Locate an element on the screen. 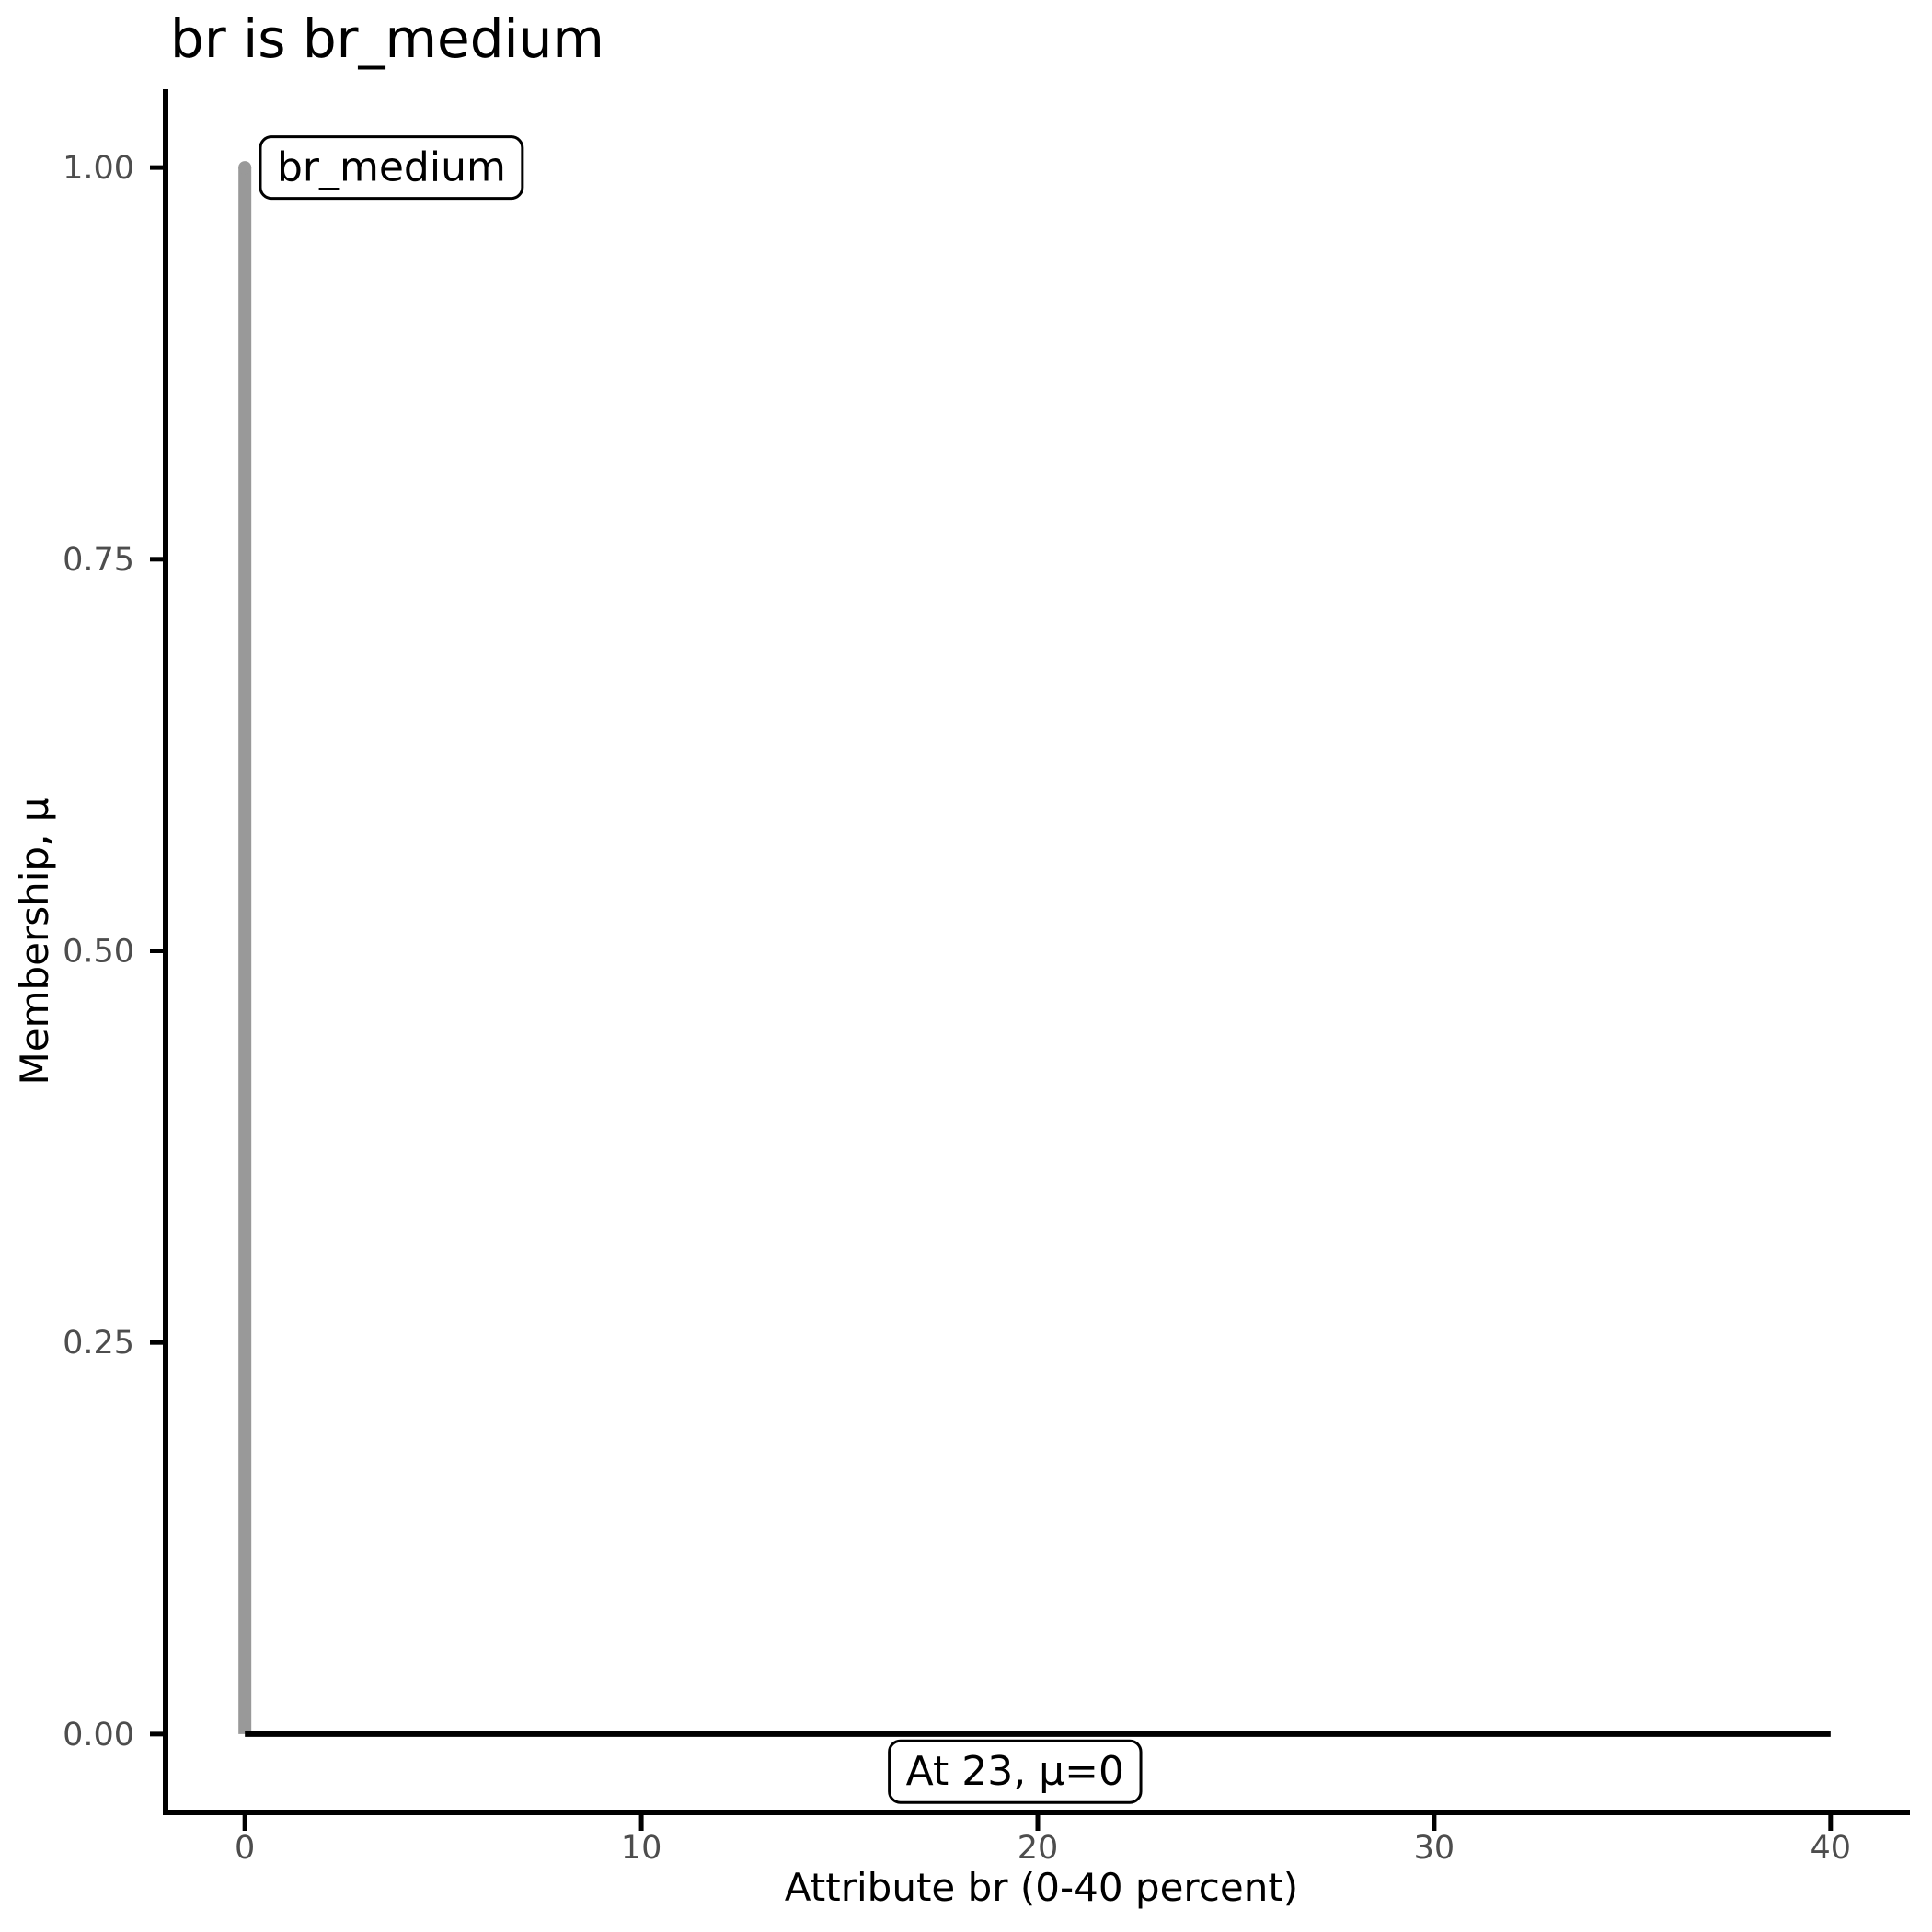 This screenshot has height=1932, width=1932. x-tick-label: 40 is located at coordinates (1831, 1848).